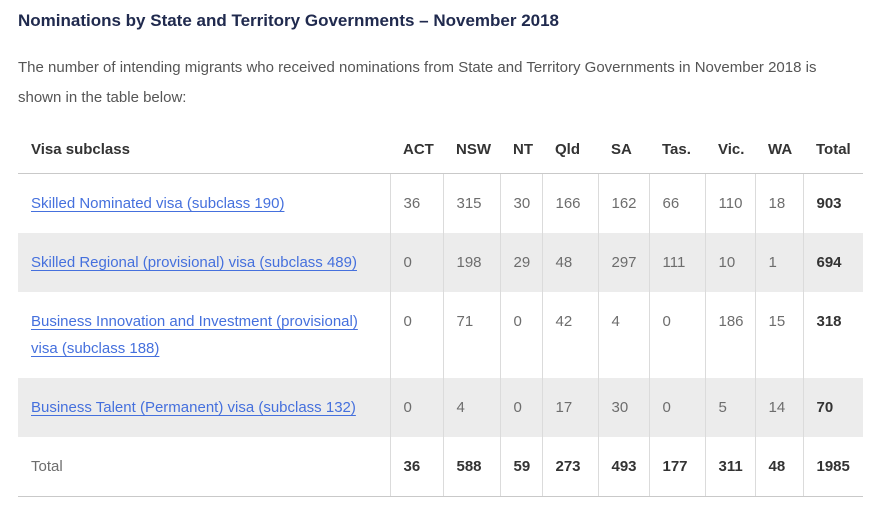 The width and height of the screenshot is (880, 506). I want to click on total-value-cell: 59, so click(520, 467).